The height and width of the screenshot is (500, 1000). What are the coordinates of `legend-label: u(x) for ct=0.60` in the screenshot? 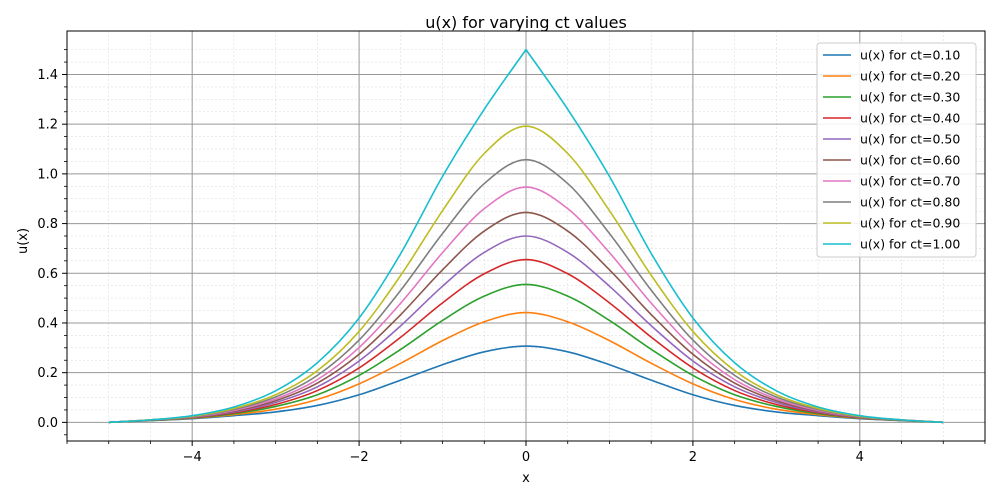 It's located at (910, 160).